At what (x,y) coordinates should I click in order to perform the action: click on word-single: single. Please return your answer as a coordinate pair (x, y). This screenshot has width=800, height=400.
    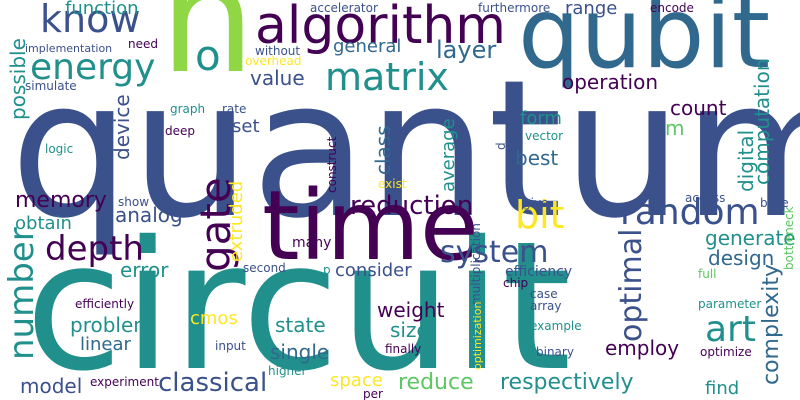
    Looking at the image, I should click on (300, 352).